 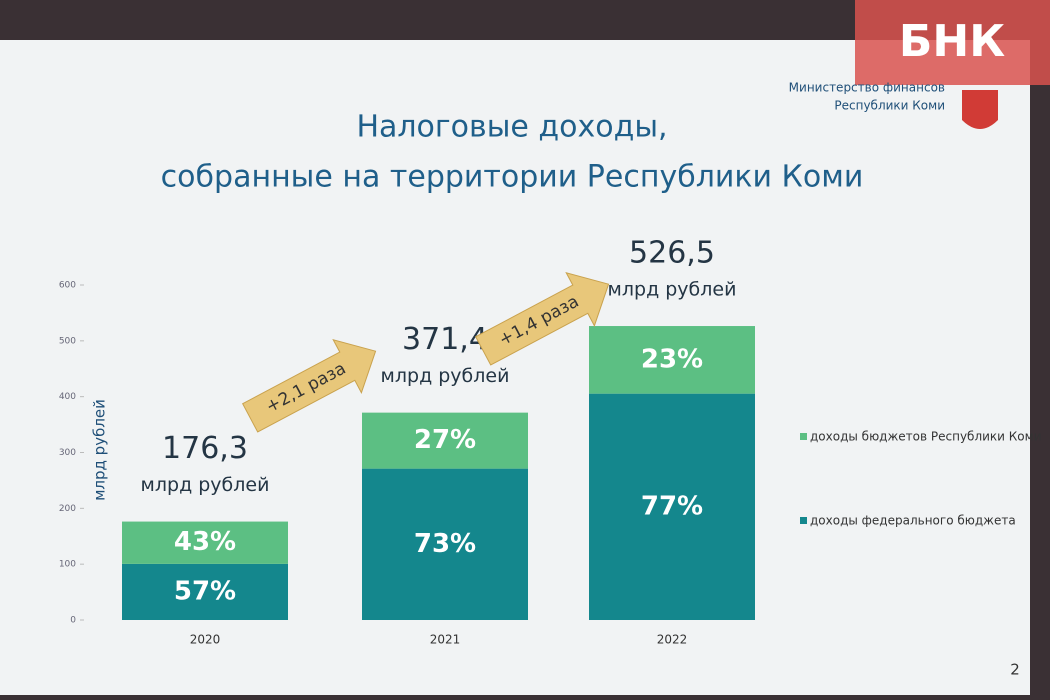 What do you see at coordinates (512, 177) in the screenshot?
I see `chart-title: собранные на территории Республики Коми` at bounding box center [512, 177].